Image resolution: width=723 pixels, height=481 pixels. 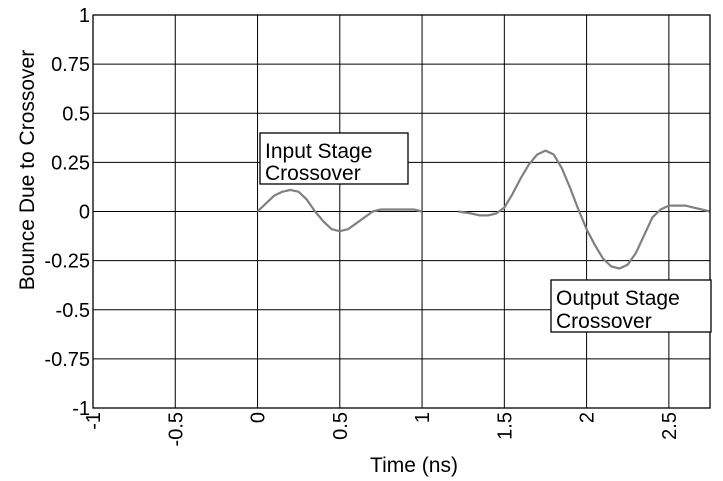 I want to click on x-tick-label: 2, so click(x=588, y=417).